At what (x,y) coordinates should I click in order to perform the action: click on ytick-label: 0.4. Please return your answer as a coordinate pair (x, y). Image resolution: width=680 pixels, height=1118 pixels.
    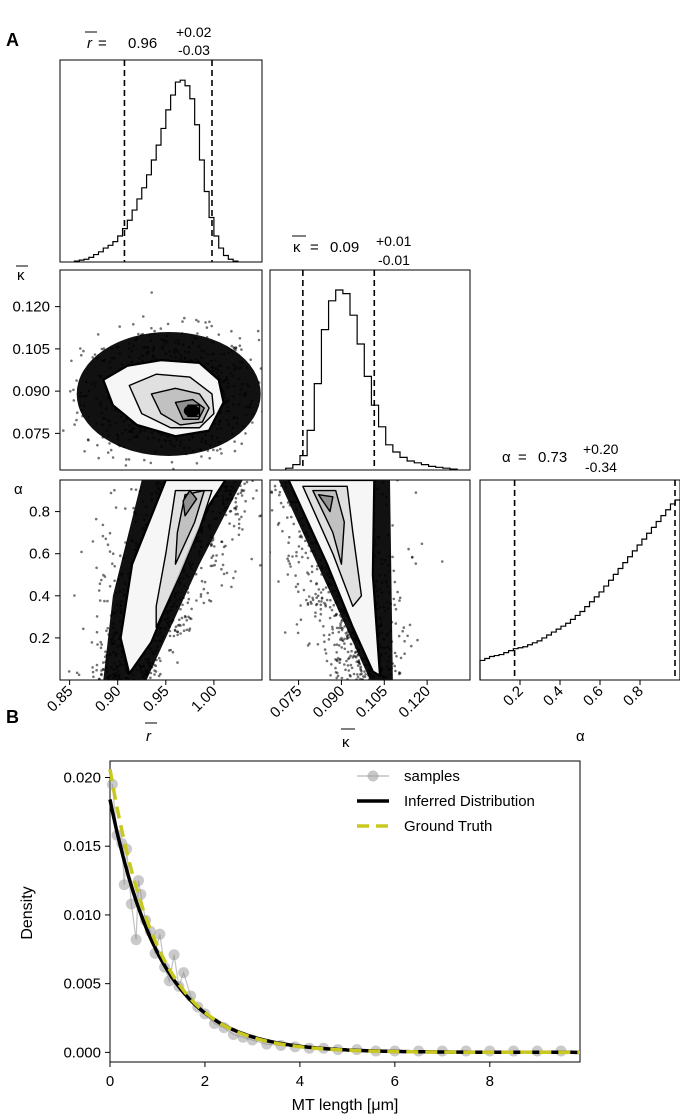
    Looking at the image, I should click on (39, 596).